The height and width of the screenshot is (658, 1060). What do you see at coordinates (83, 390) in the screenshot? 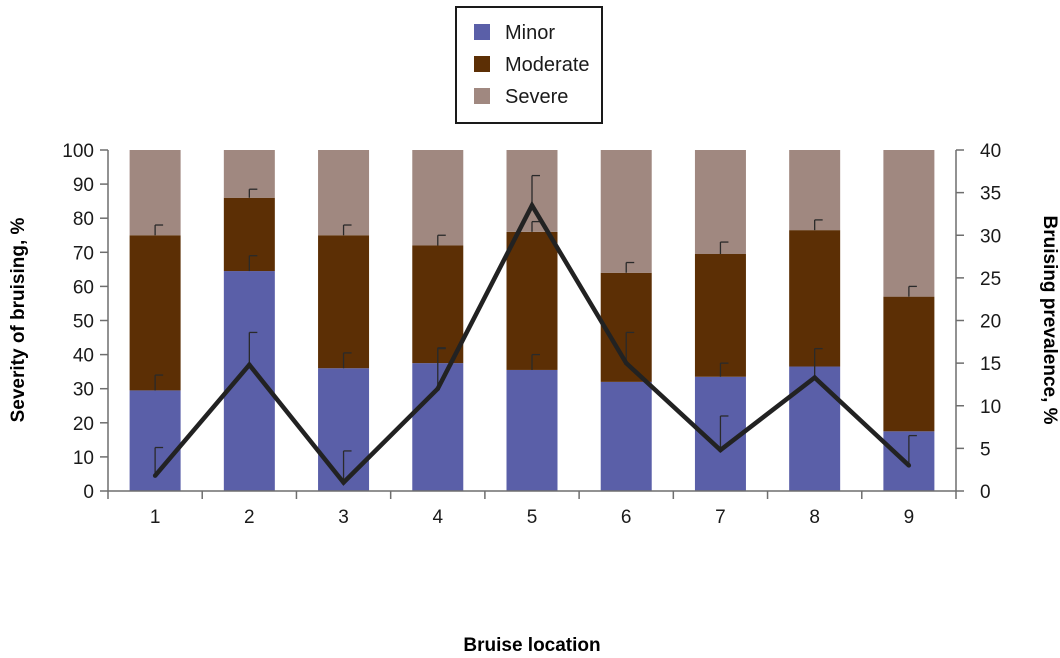
I see `y-tick-label-30: 30` at bounding box center [83, 390].